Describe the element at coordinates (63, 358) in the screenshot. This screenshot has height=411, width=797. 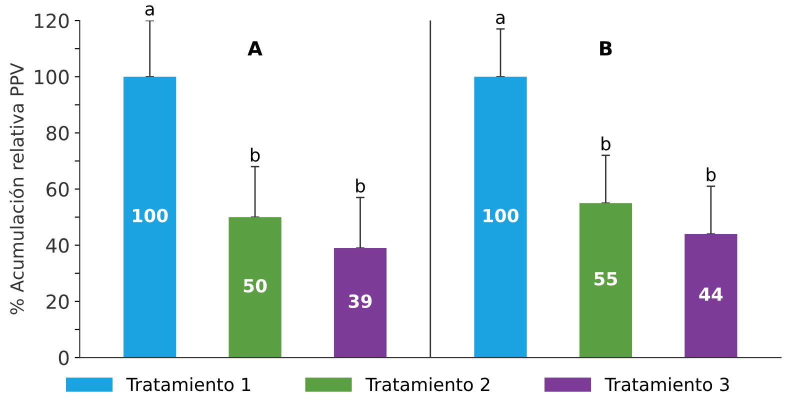
I see `y-tick-label: 0` at that location.